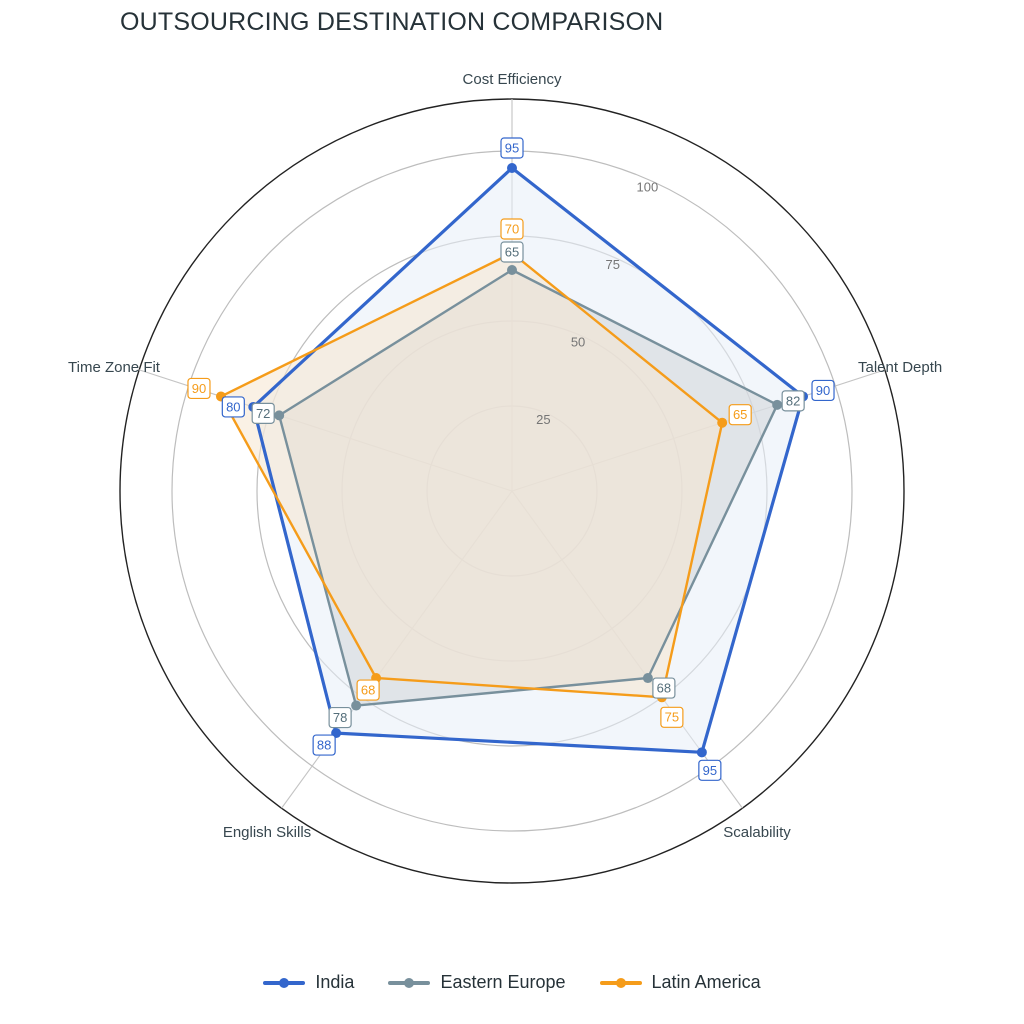  Describe the element at coordinates (114, 367) in the screenshot. I see `axis-label: Time Zone Fit` at that location.